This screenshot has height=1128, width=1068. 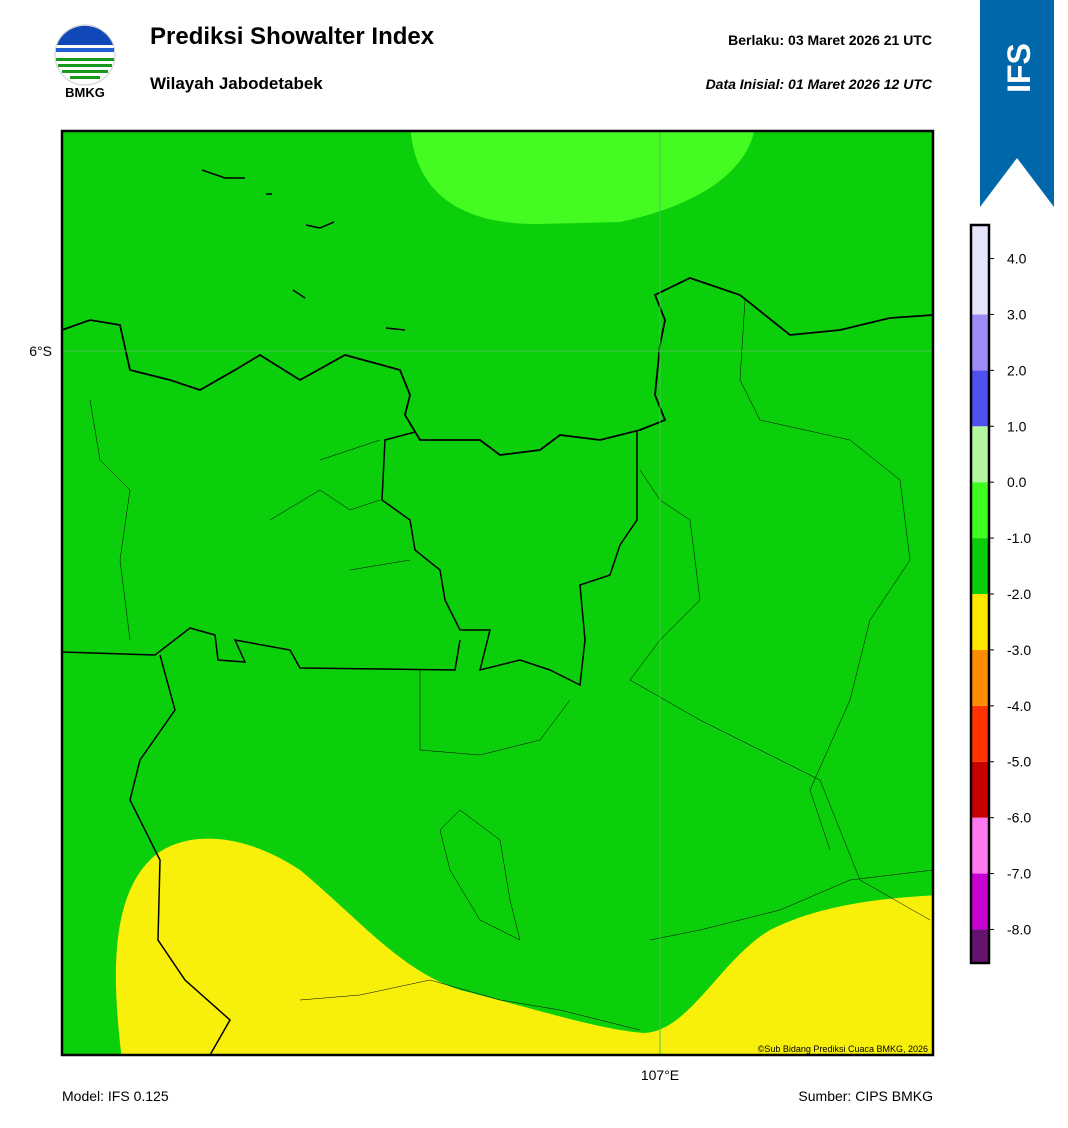 I want to click on coastline, so click(x=497, y=366).